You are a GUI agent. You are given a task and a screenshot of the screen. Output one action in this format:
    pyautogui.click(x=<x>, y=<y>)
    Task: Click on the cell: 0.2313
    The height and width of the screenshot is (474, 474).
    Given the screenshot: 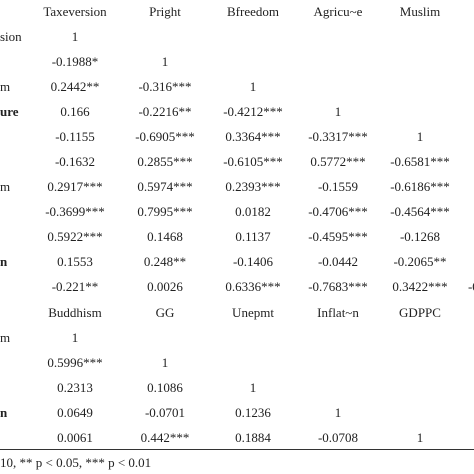 What is the action you would take?
    pyautogui.click(x=75, y=387)
    